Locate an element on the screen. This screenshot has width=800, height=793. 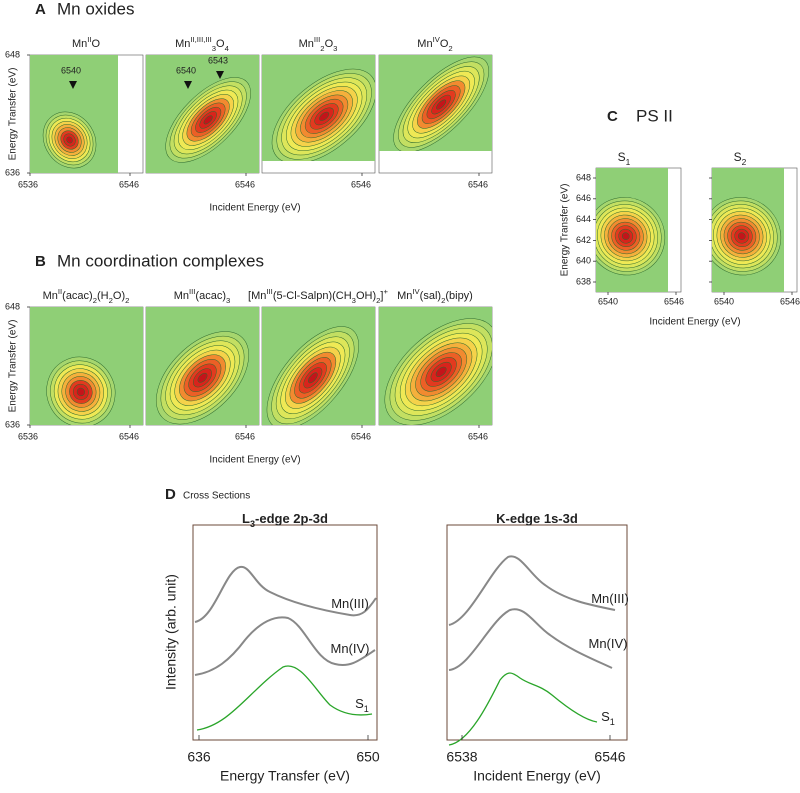
panel-title: Mn oxides is located at coordinates (95, 9).